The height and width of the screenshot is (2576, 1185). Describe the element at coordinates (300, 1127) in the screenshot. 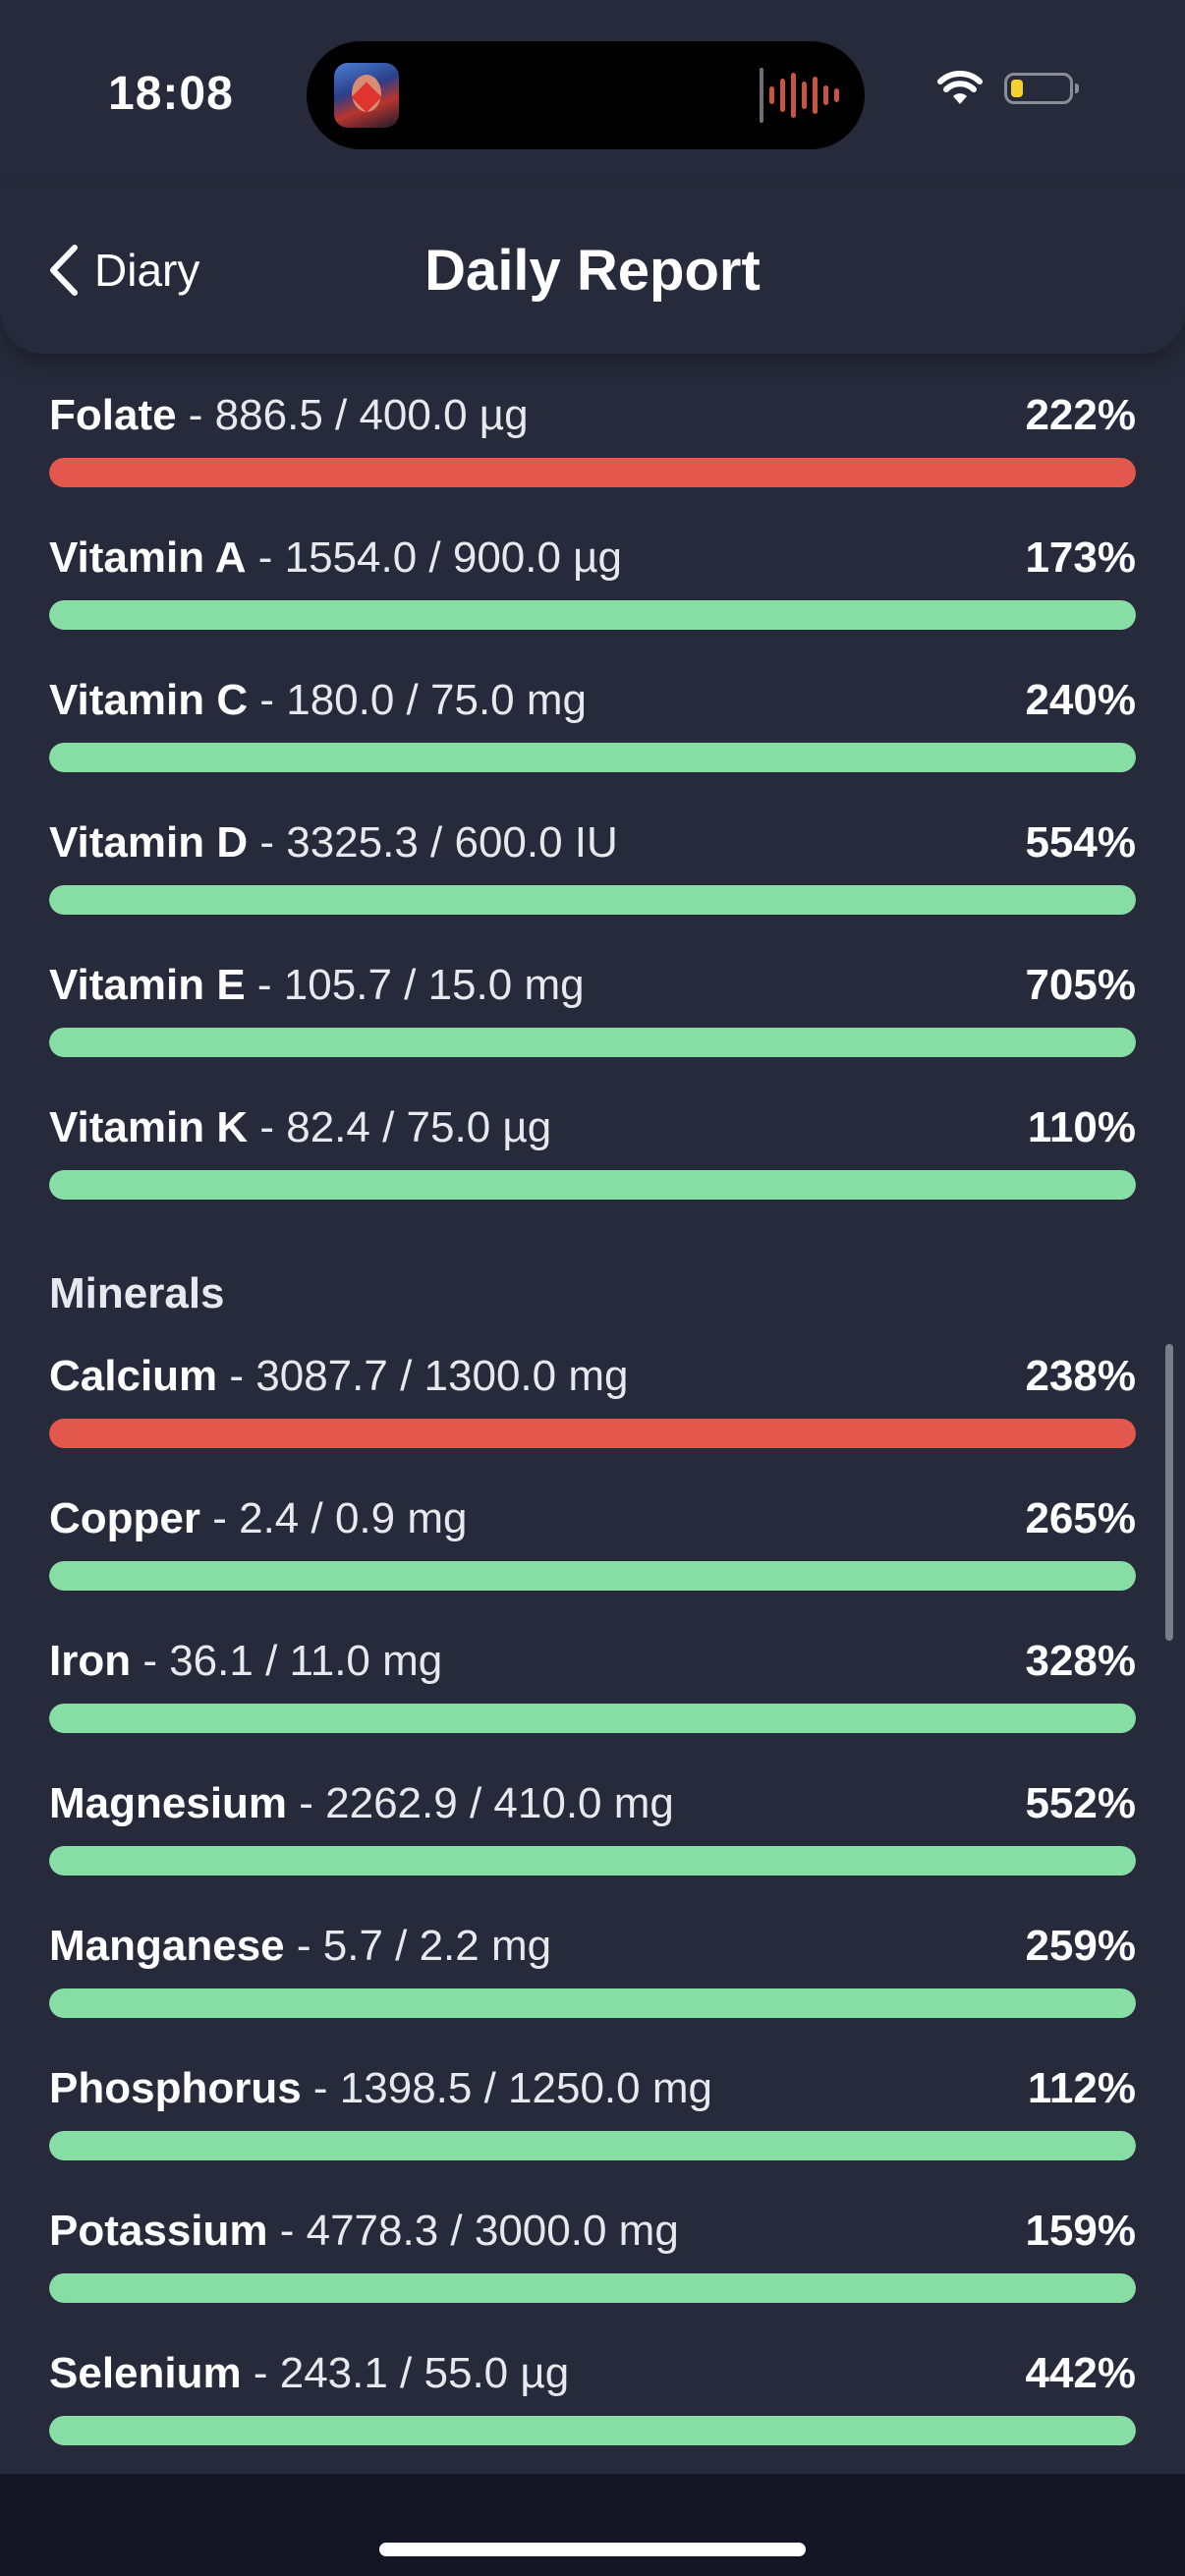

I see `nutrient-label: Vitamin K - 82.4 / 75.0 µg` at that location.